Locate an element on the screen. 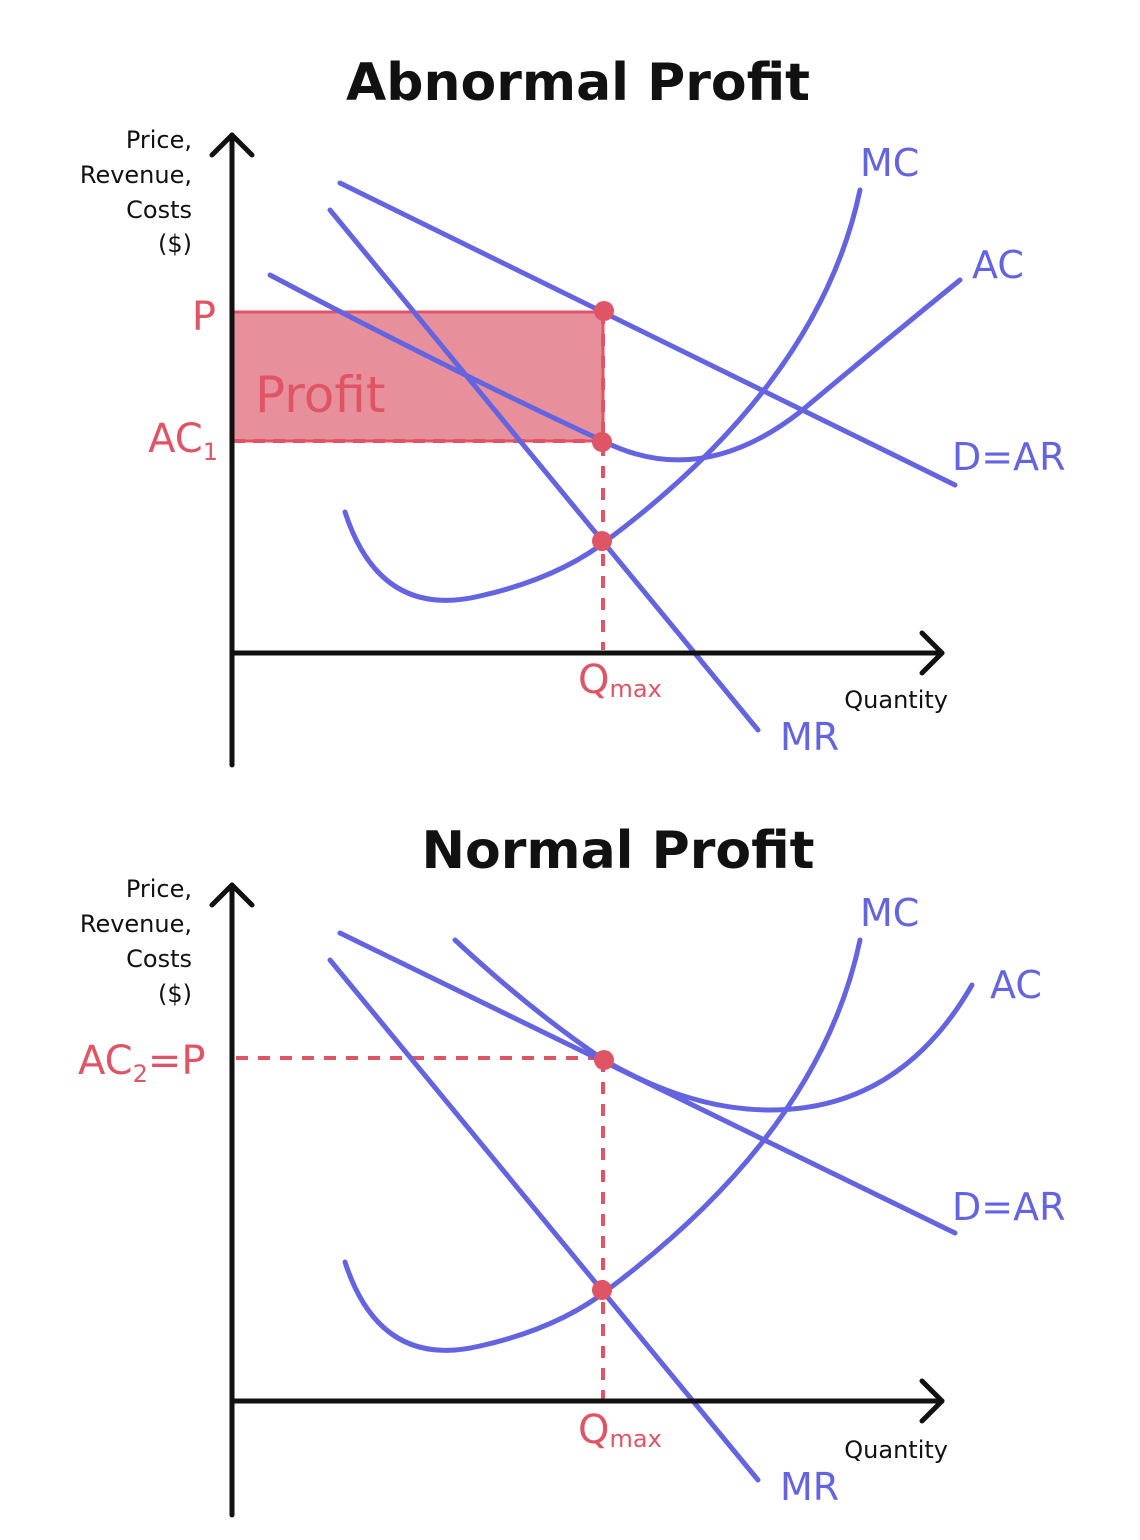 The height and width of the screenshot is (1540, 1140). ac2-price-label: AC2=P is located at coordinates (142, 1063).